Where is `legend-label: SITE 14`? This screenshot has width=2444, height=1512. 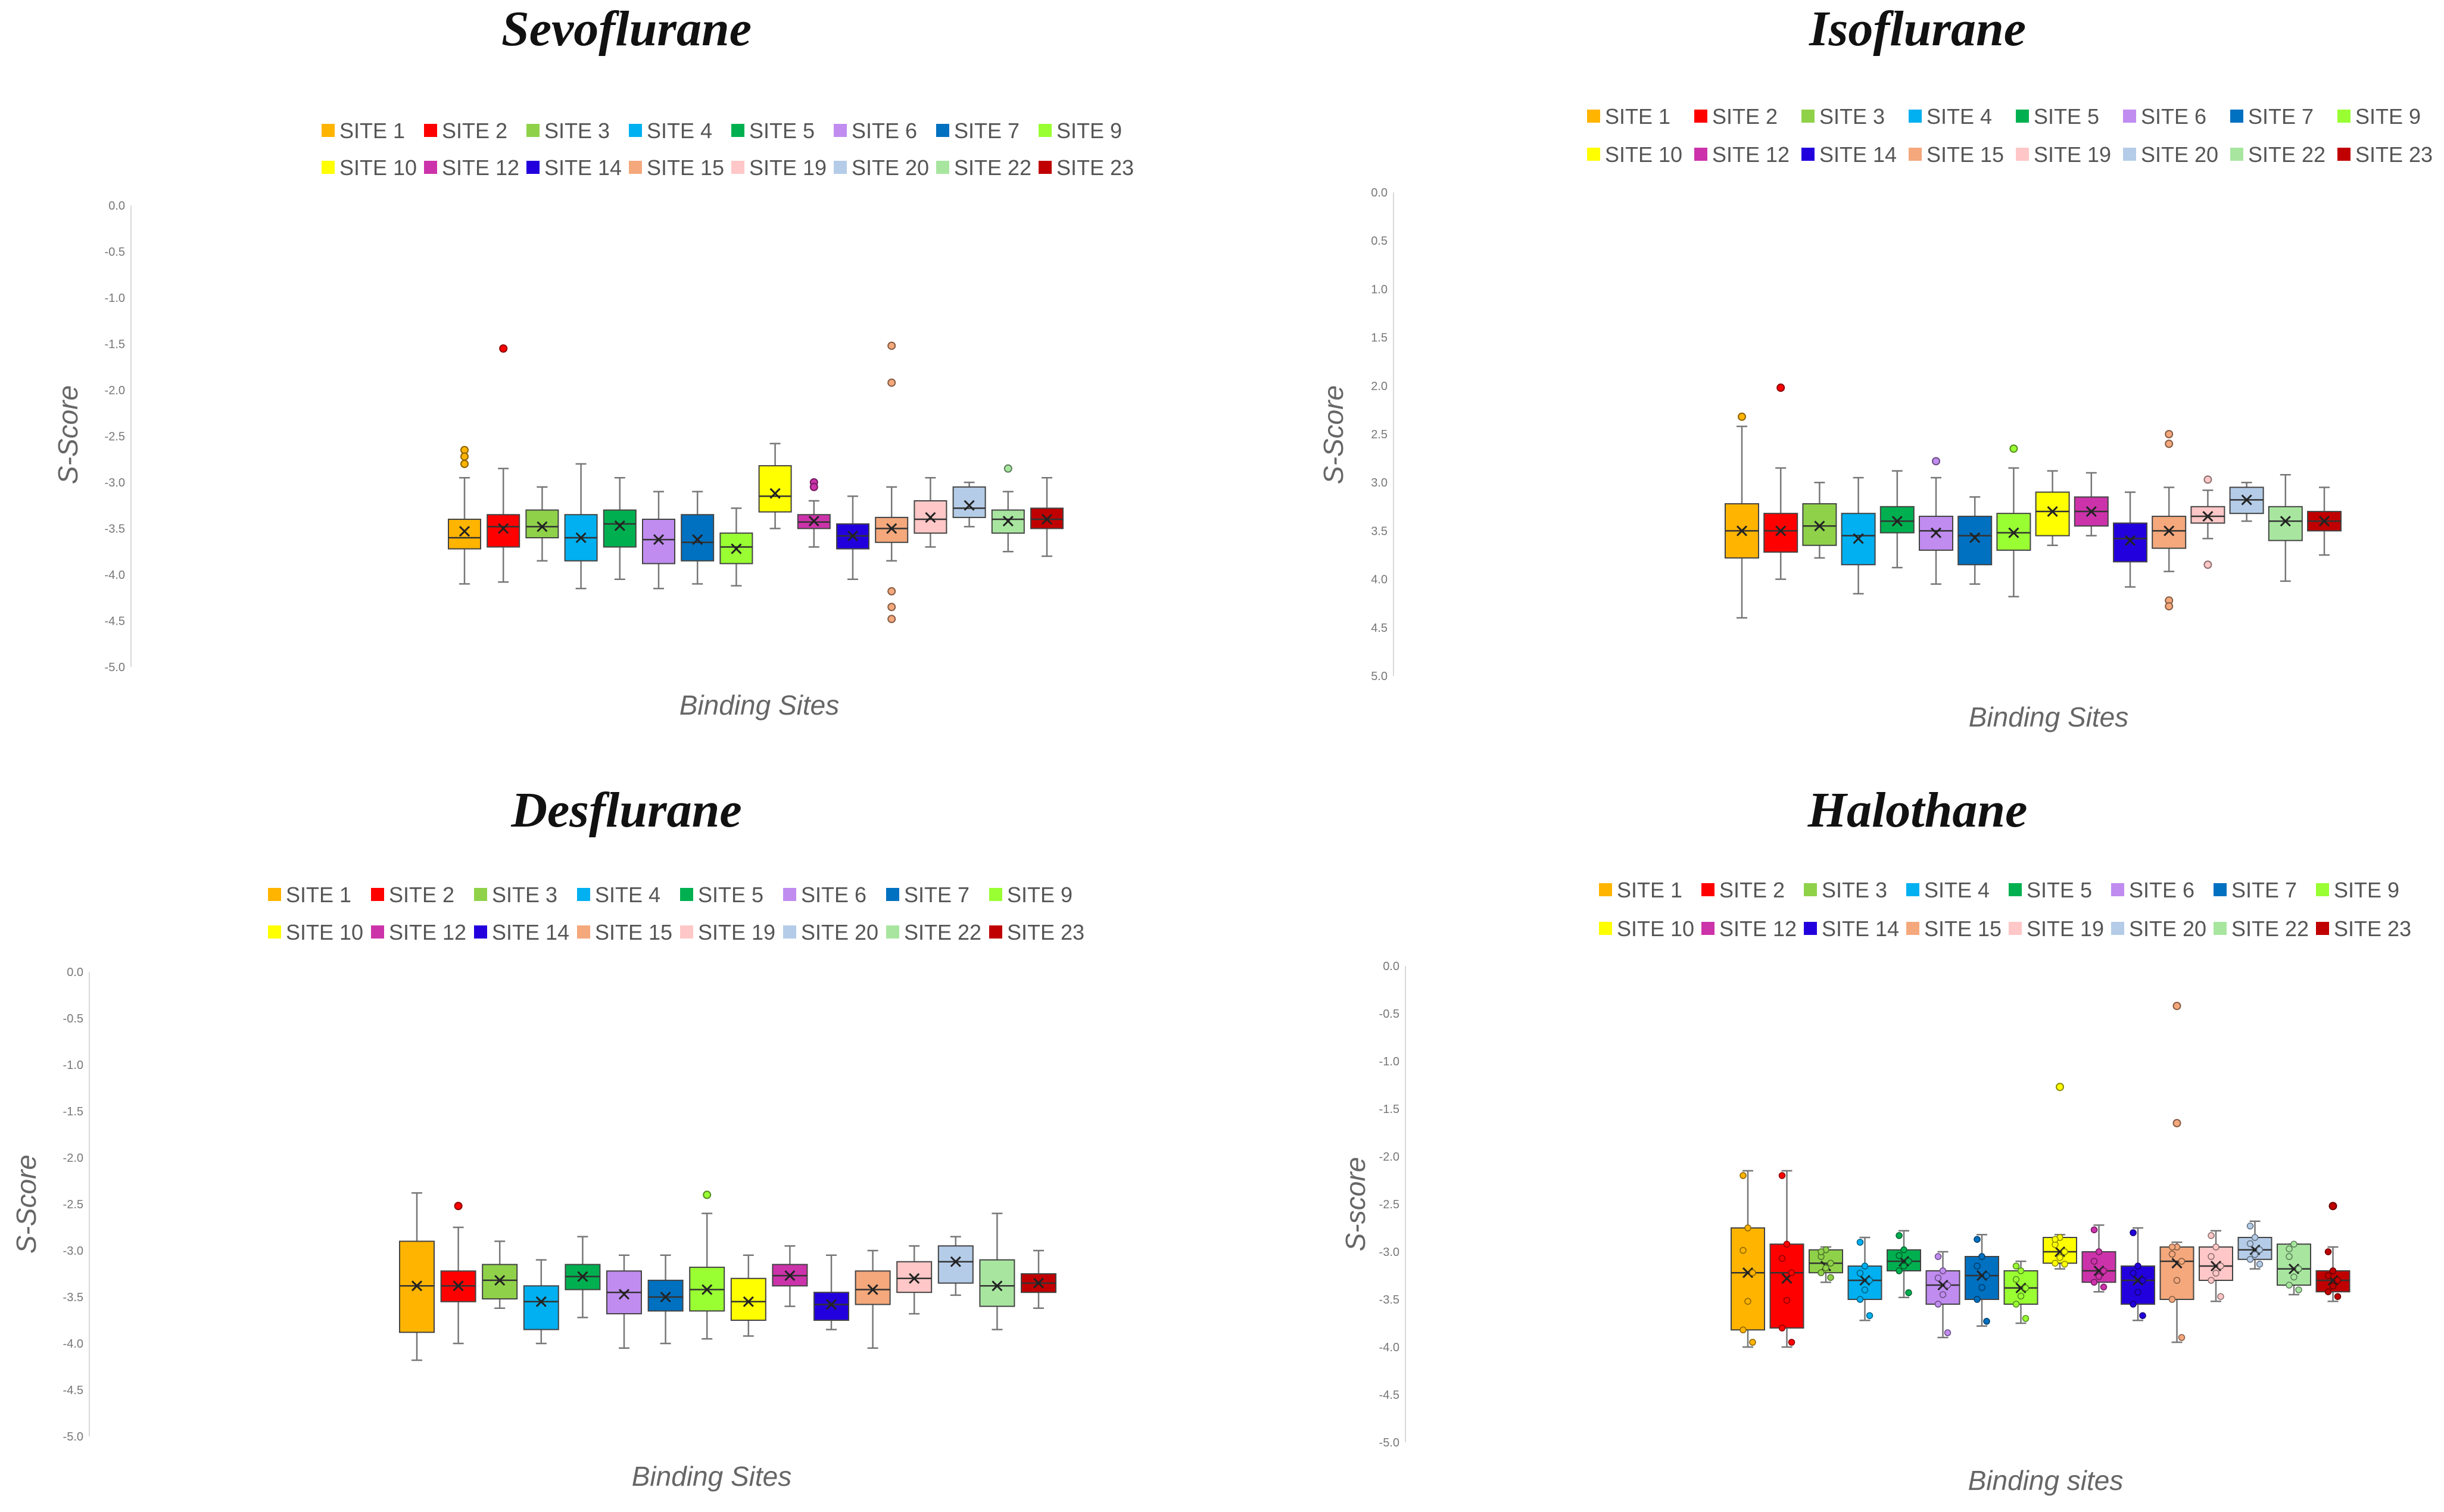 legend-label: SITE 14 is located at coordinates (530, 932).